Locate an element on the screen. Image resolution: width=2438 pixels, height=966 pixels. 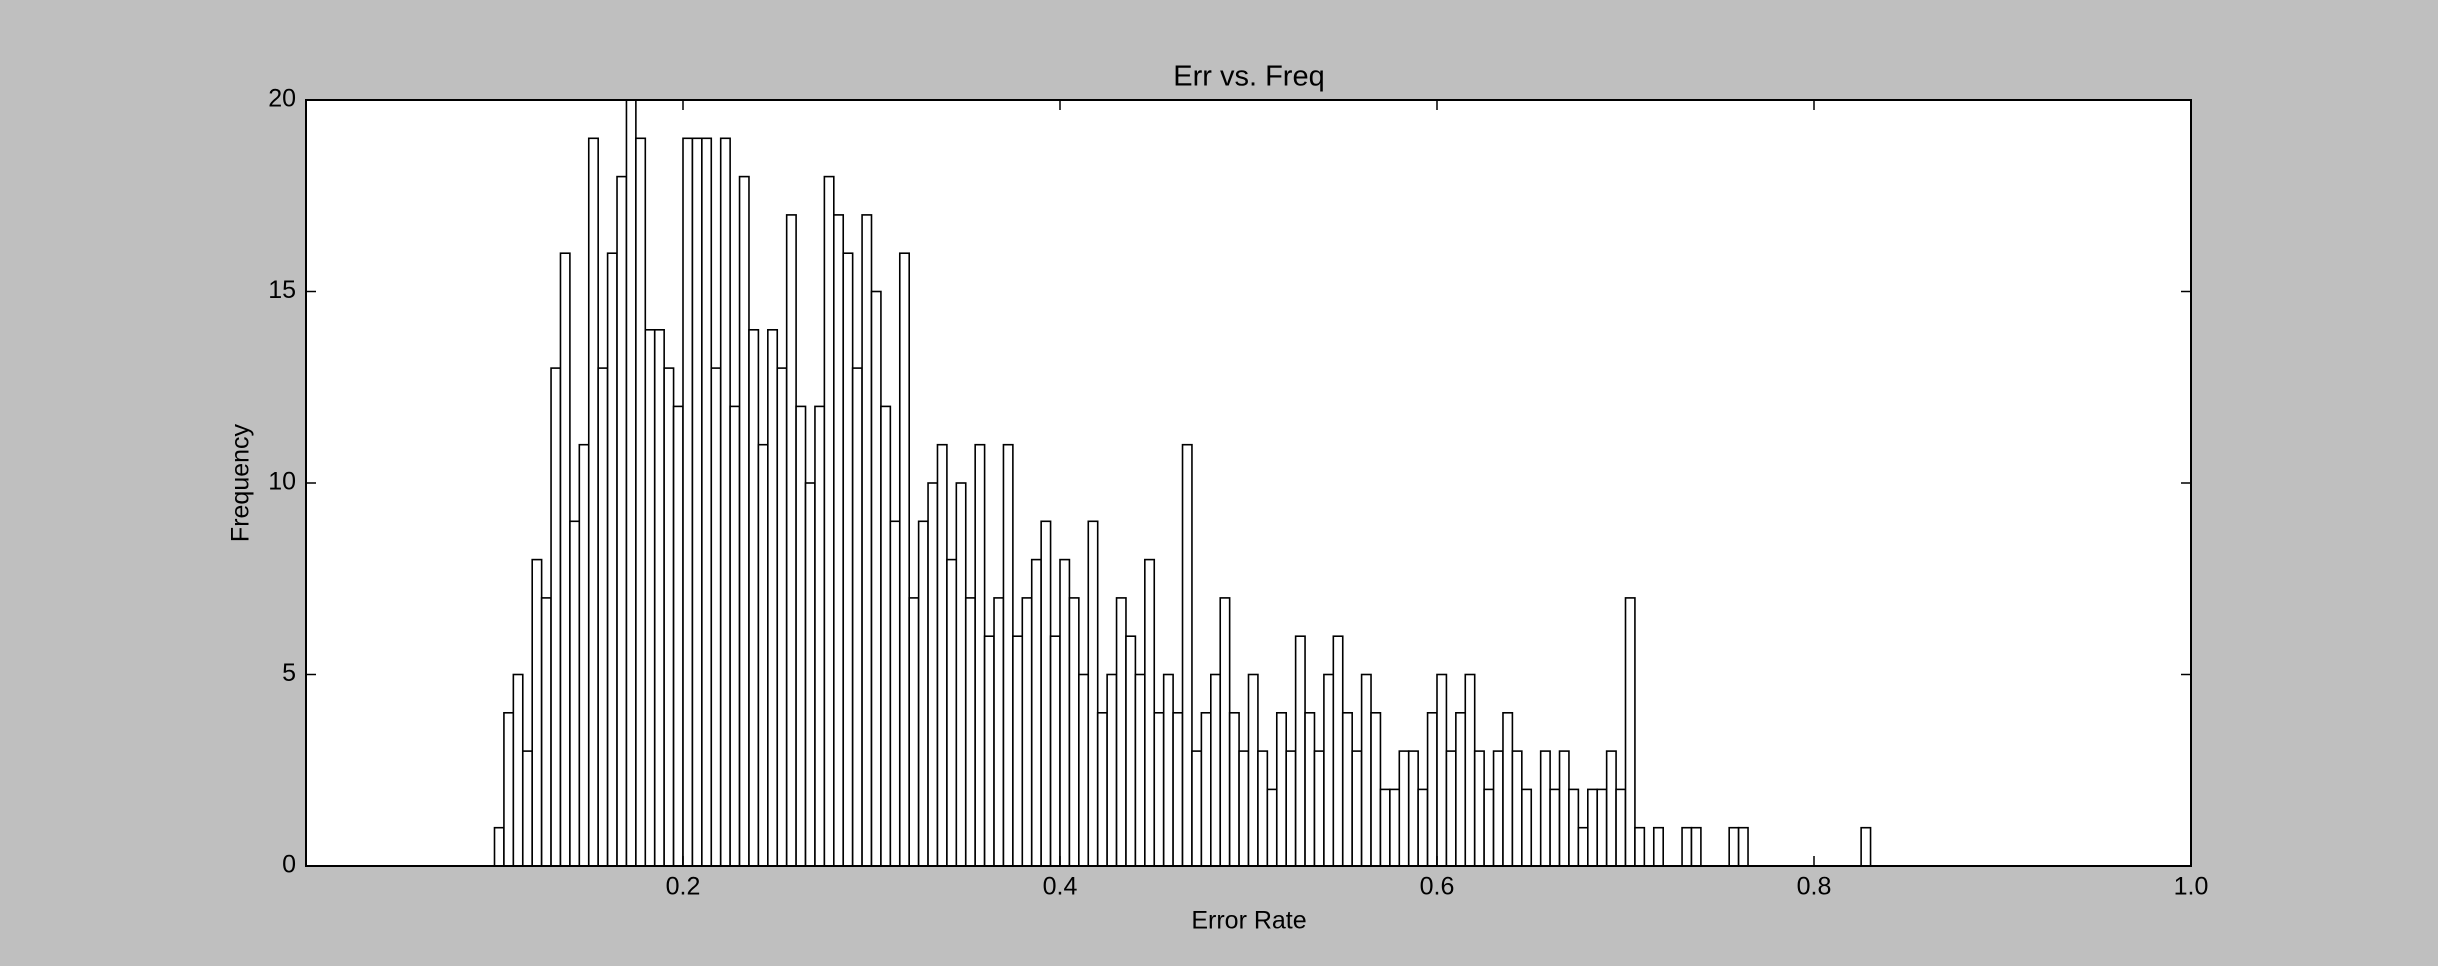
y-tick-label: 5 is located at coordinates (289, 673).